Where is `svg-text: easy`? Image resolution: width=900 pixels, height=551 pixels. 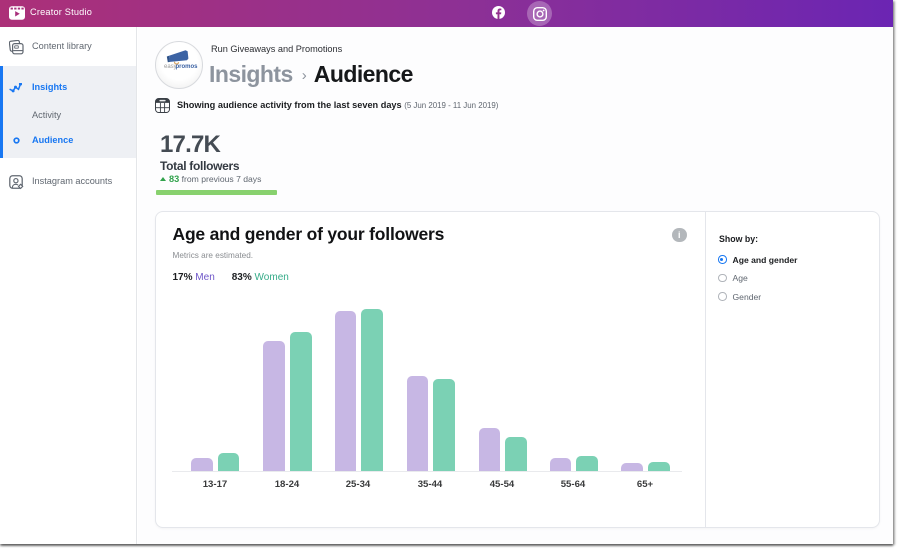
svg-text: easy is located at coordinates (170, 67).